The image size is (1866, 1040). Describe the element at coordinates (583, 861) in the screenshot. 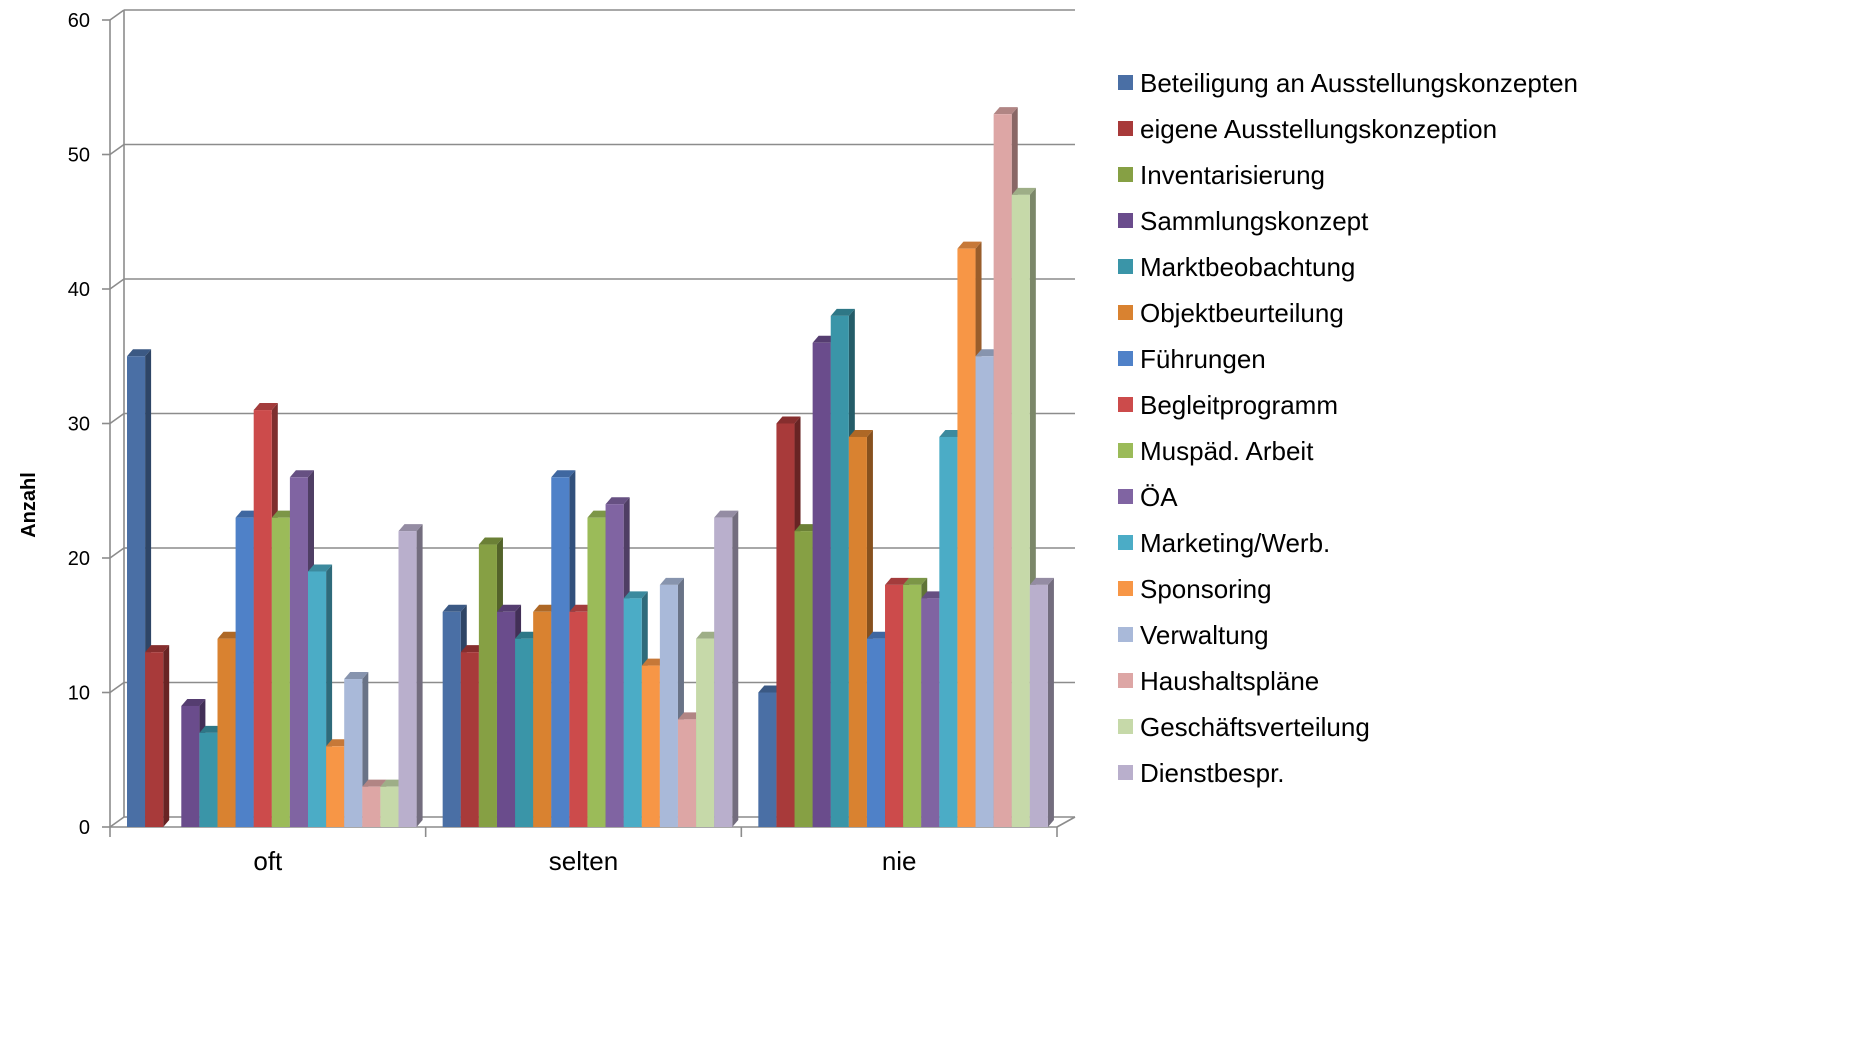

I see `x-tick-label: selten` at that location.